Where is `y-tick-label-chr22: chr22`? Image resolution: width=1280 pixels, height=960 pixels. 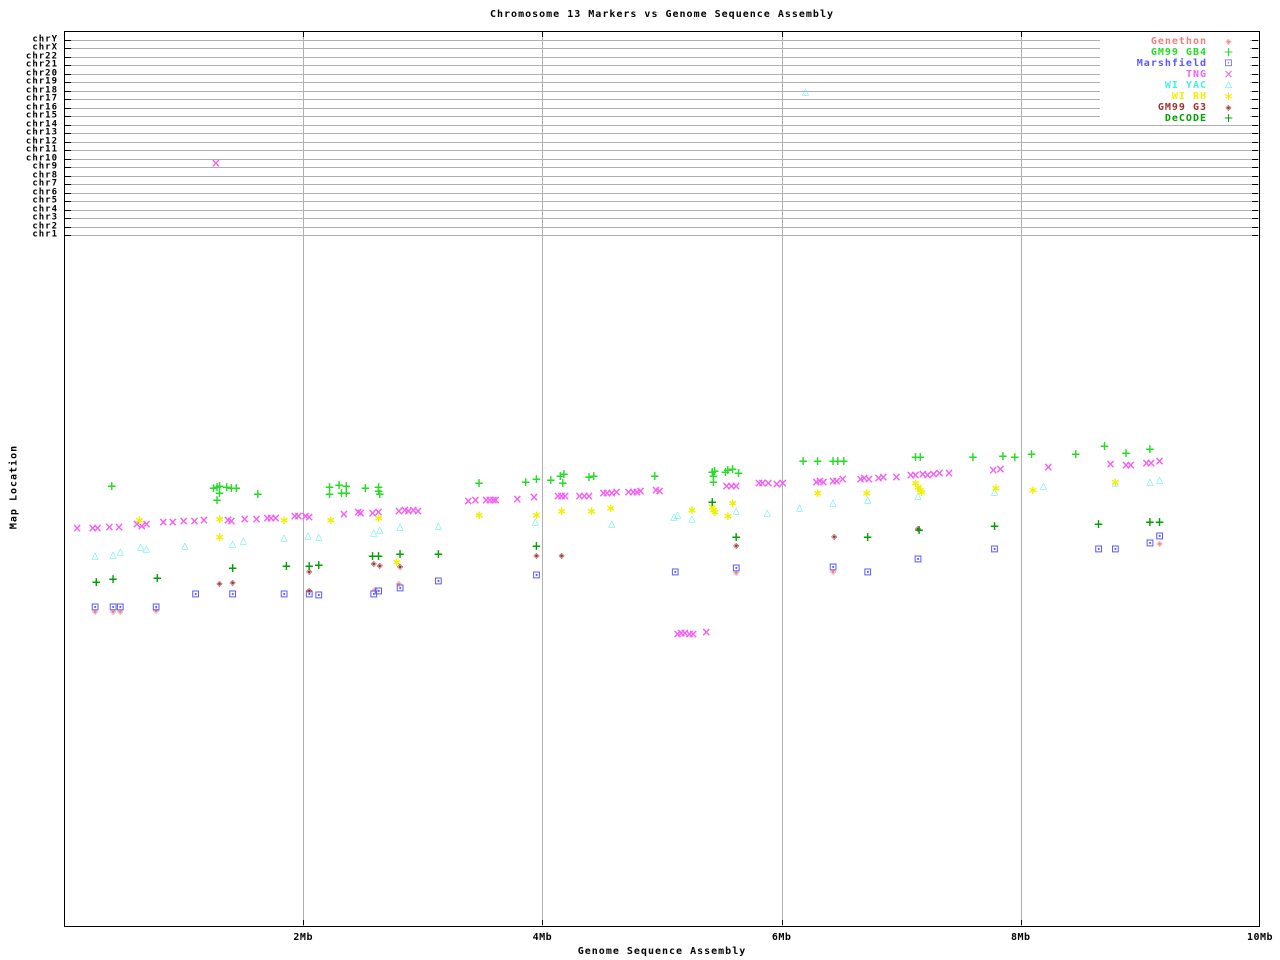
y-tick-label-chr22: chr22 is located at coordinates (41, 56).